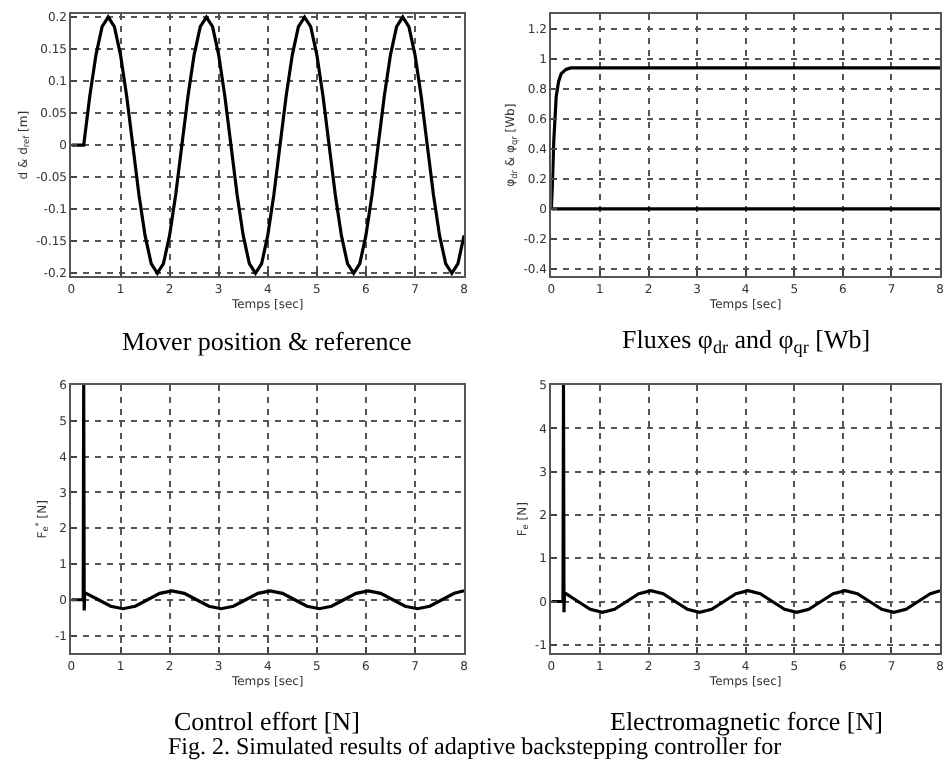 This screenshot has width=948, height=768. Describe the element at coordinates (746, 341) in the screenshot. I see `text: Fluxes φ$_{dr}$ and φ$_{qr}$ [Wb]` at that location.